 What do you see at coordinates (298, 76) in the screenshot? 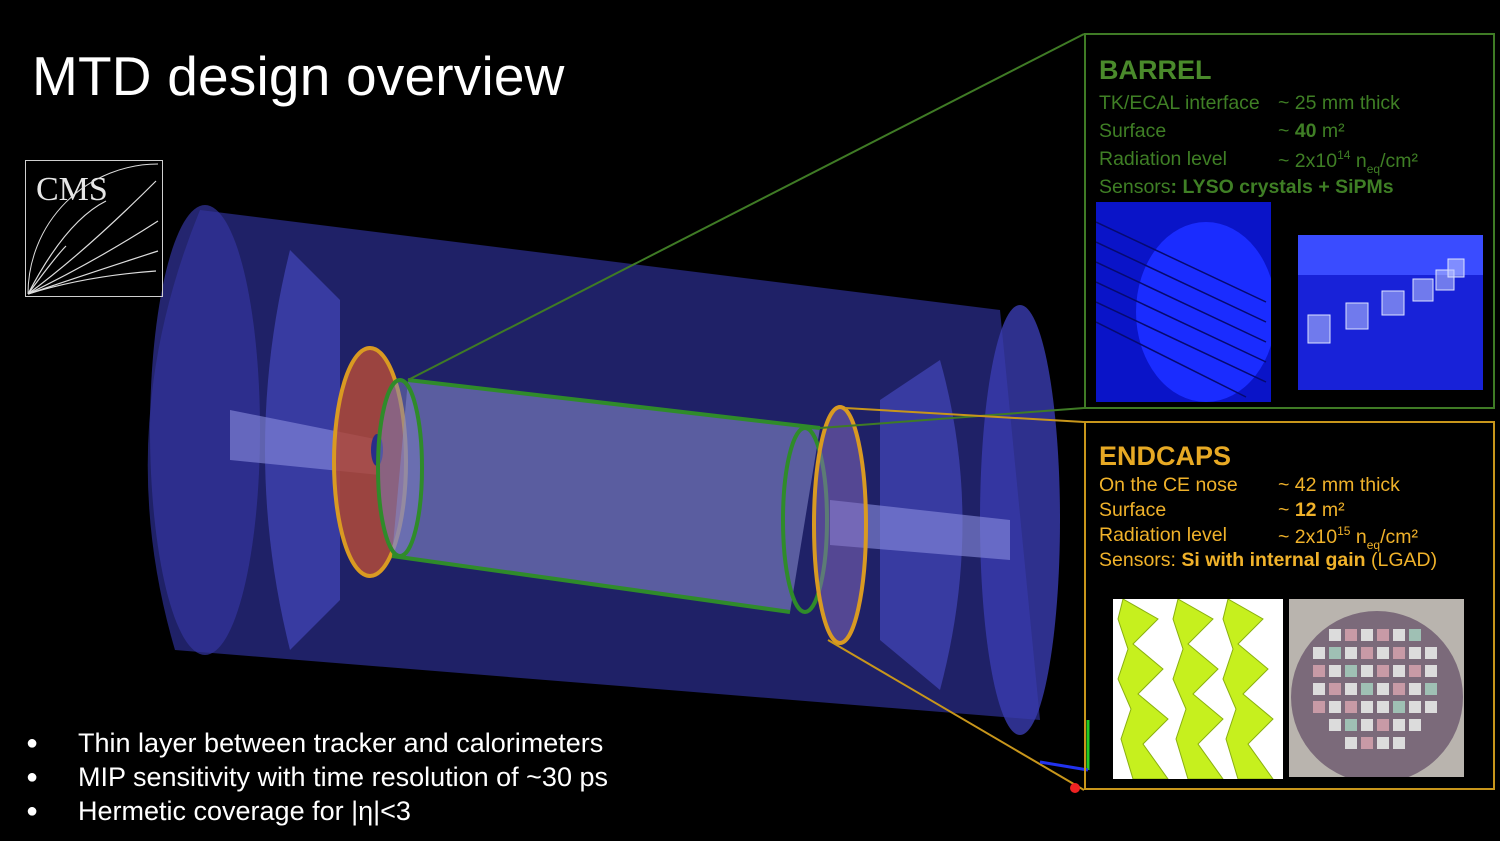
I see `slide-title: MTD design overview` at bounding box center [298, 76].